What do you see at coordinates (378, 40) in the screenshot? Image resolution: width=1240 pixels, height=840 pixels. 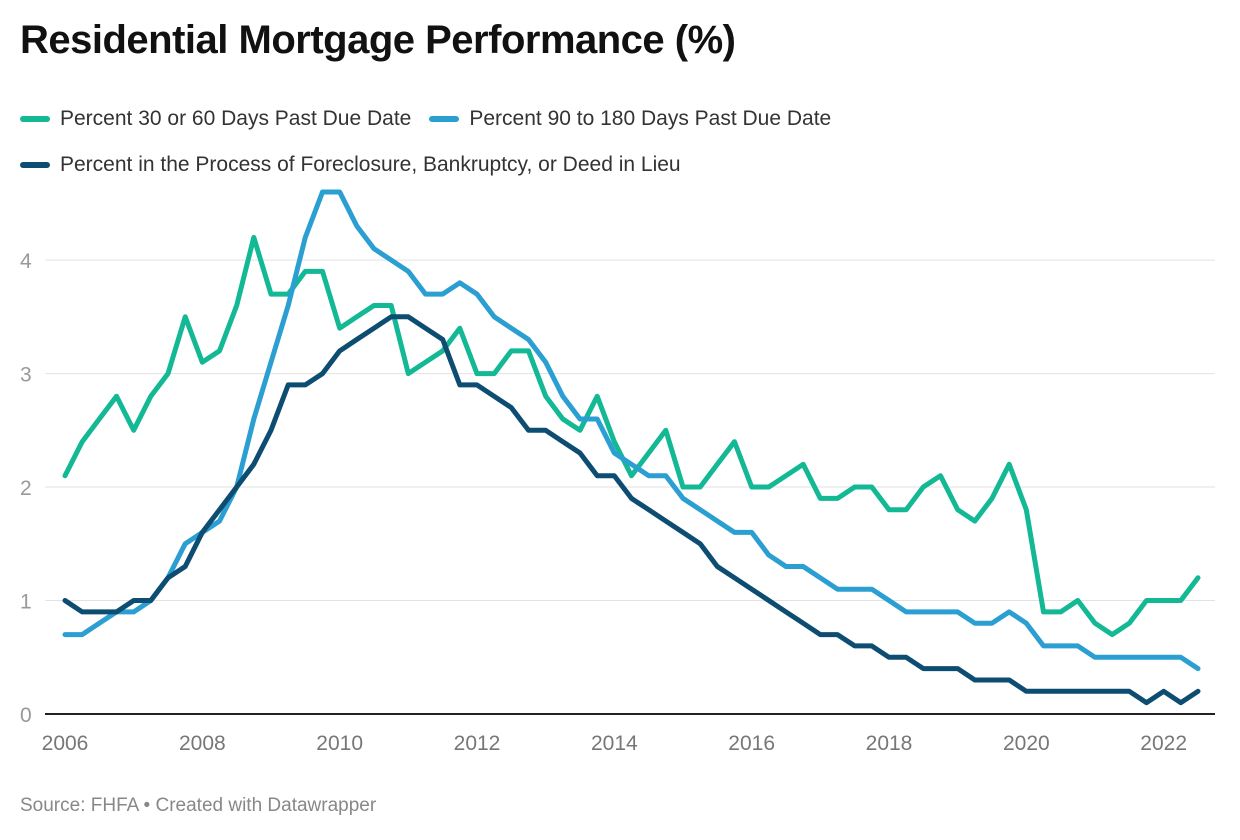 I see `chart-title: Residential Mortgage Performance (%)` at bounding box center [378, 40].